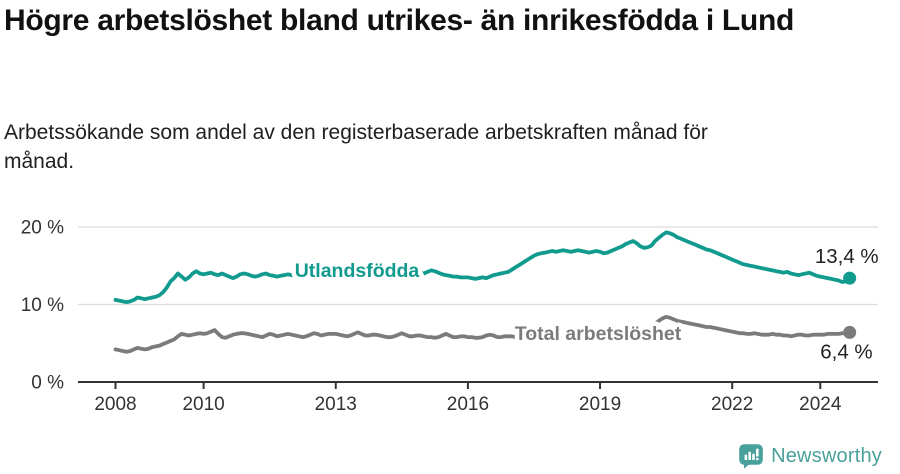 Image resolution: width=900 pixels, height=474 pixels. I want to click on newsworthy-logo-icon, so click(751, 456).